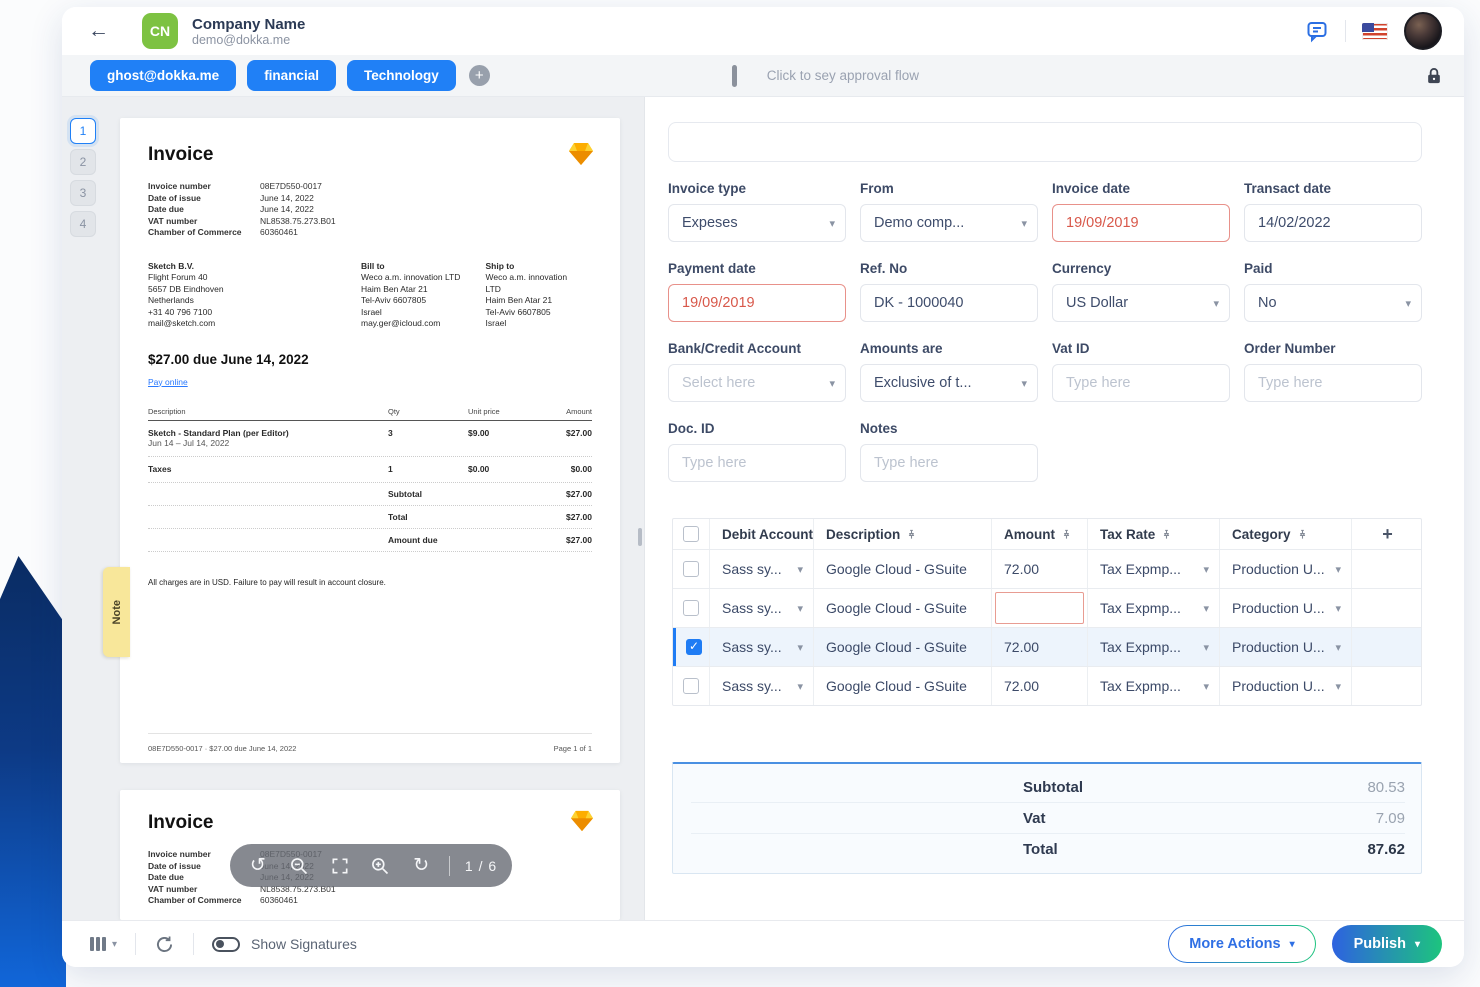 This screenshot has width=1480, height=987. I want to click on vat-id-input: Type here, so click(1141, 383).